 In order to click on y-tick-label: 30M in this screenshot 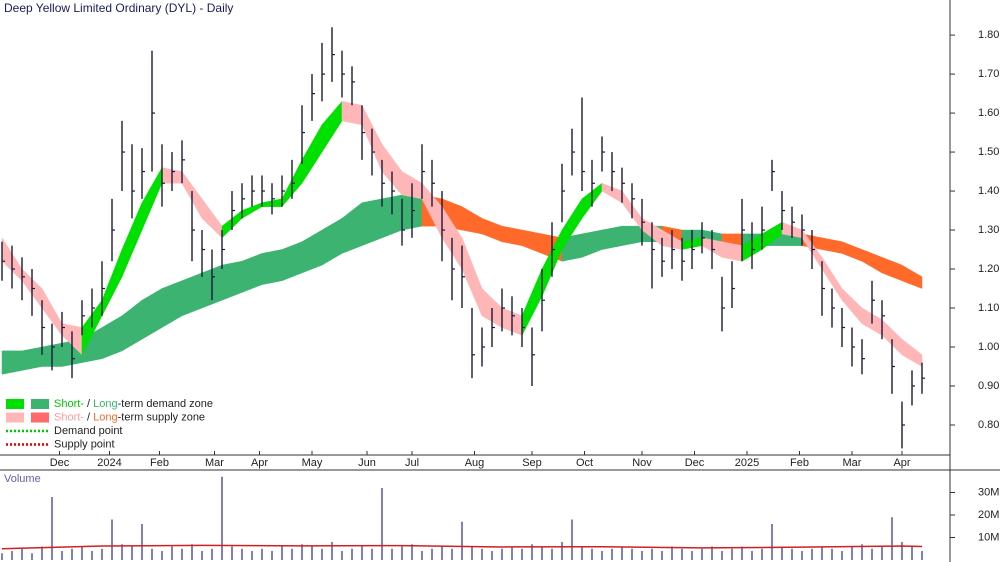, I will do `click(988, 492)`.